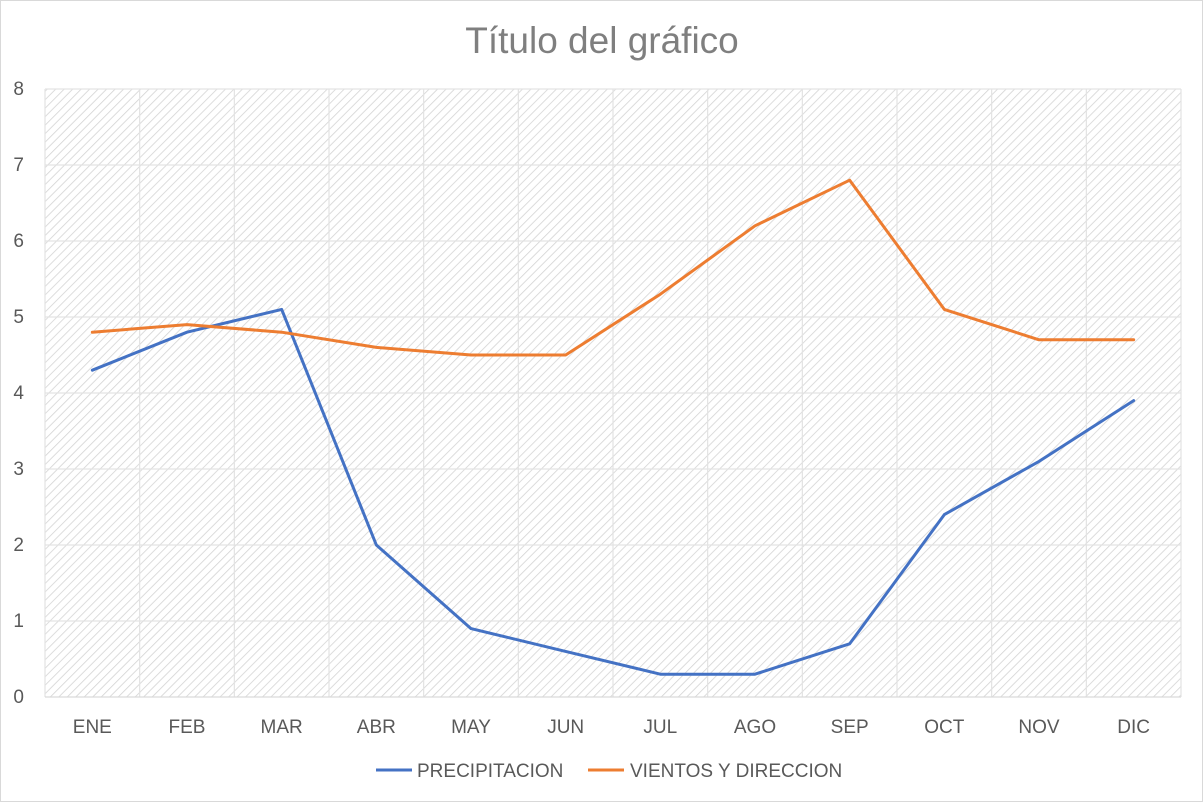 The image size is (1203, 802). Describe the element at coordinates (18, 165) in the screenshot. I see `y-tick-label: 7` at that location.